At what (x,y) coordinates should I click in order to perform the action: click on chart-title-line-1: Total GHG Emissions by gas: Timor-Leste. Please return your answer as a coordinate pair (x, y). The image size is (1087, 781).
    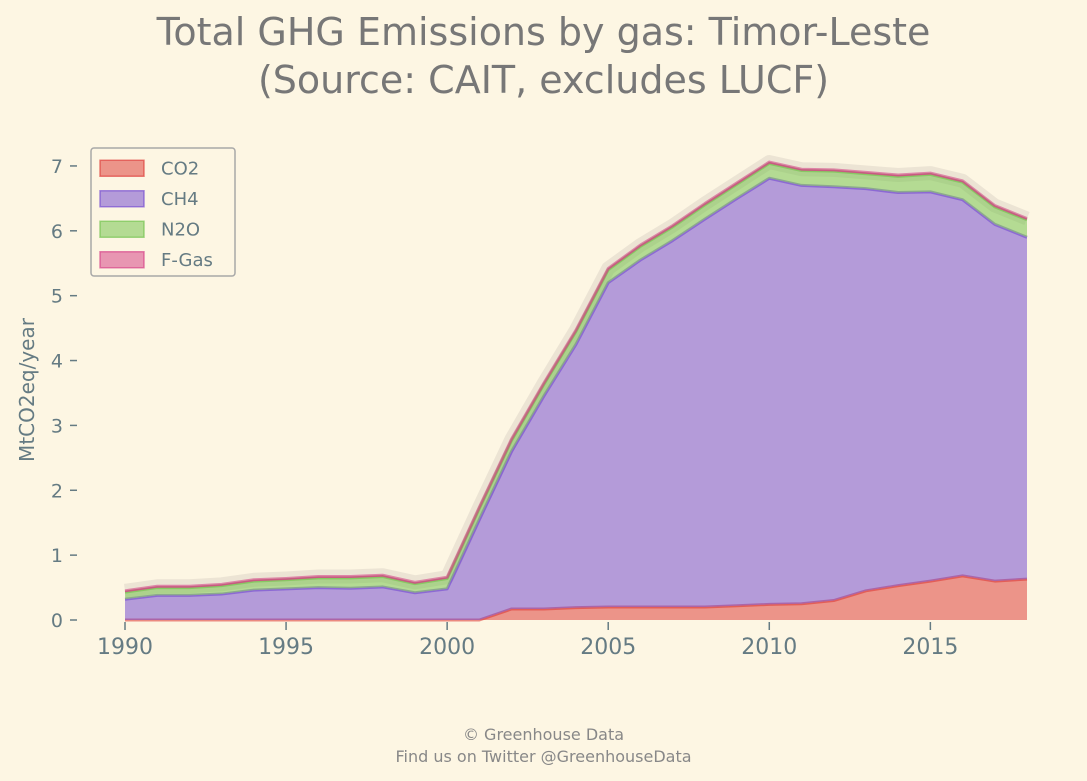
    Looking at the image, I should click on (543, 32).